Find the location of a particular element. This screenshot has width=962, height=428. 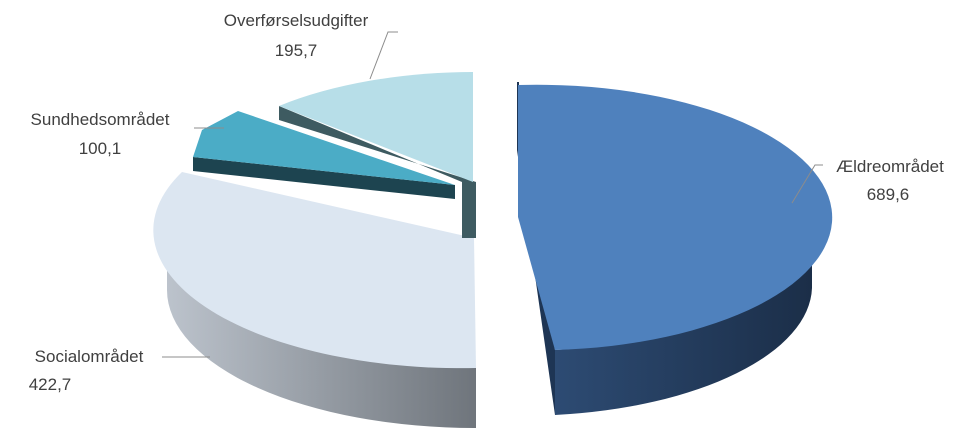

label-overfoerselsudgifter-value: 195,7 is located at coordinates (296, 50).